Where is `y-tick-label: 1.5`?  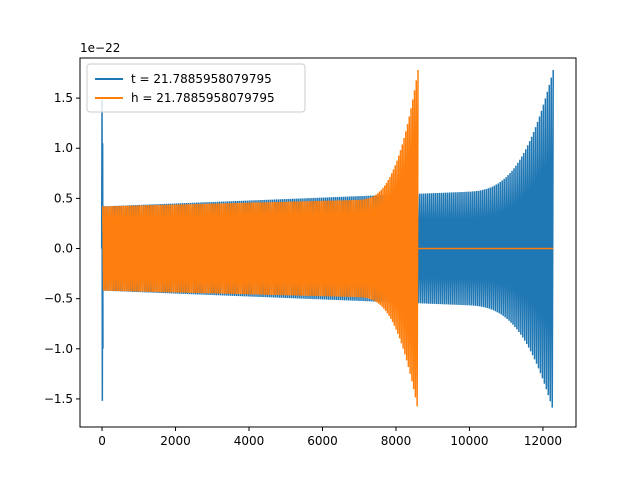 y-tick-label: 1.5 is located at coordinates (63, 98).